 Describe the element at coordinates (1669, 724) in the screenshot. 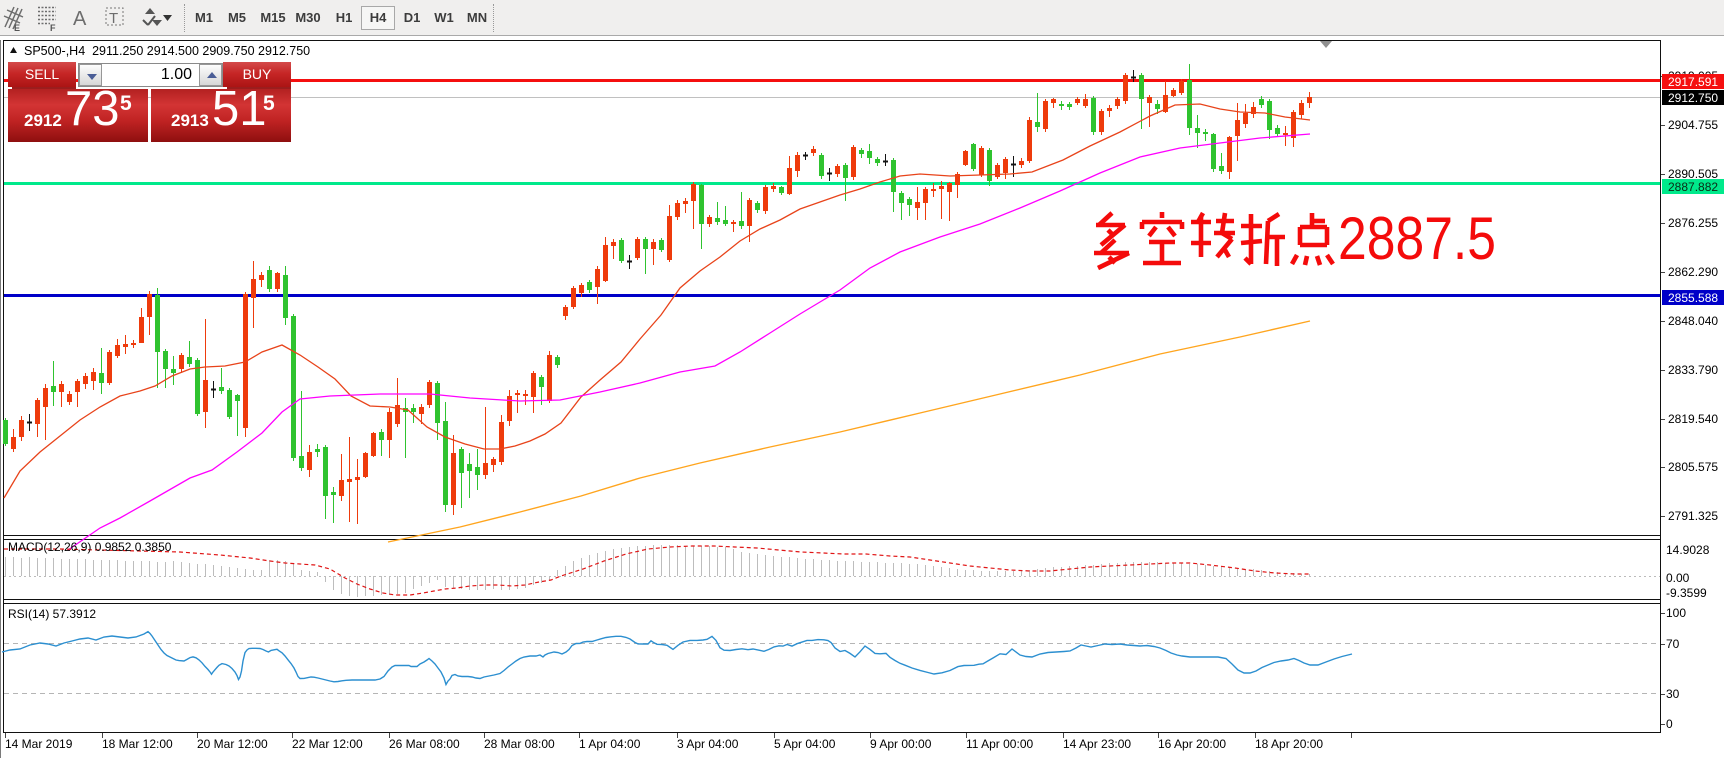

I see `svg-text: 0` at that location.